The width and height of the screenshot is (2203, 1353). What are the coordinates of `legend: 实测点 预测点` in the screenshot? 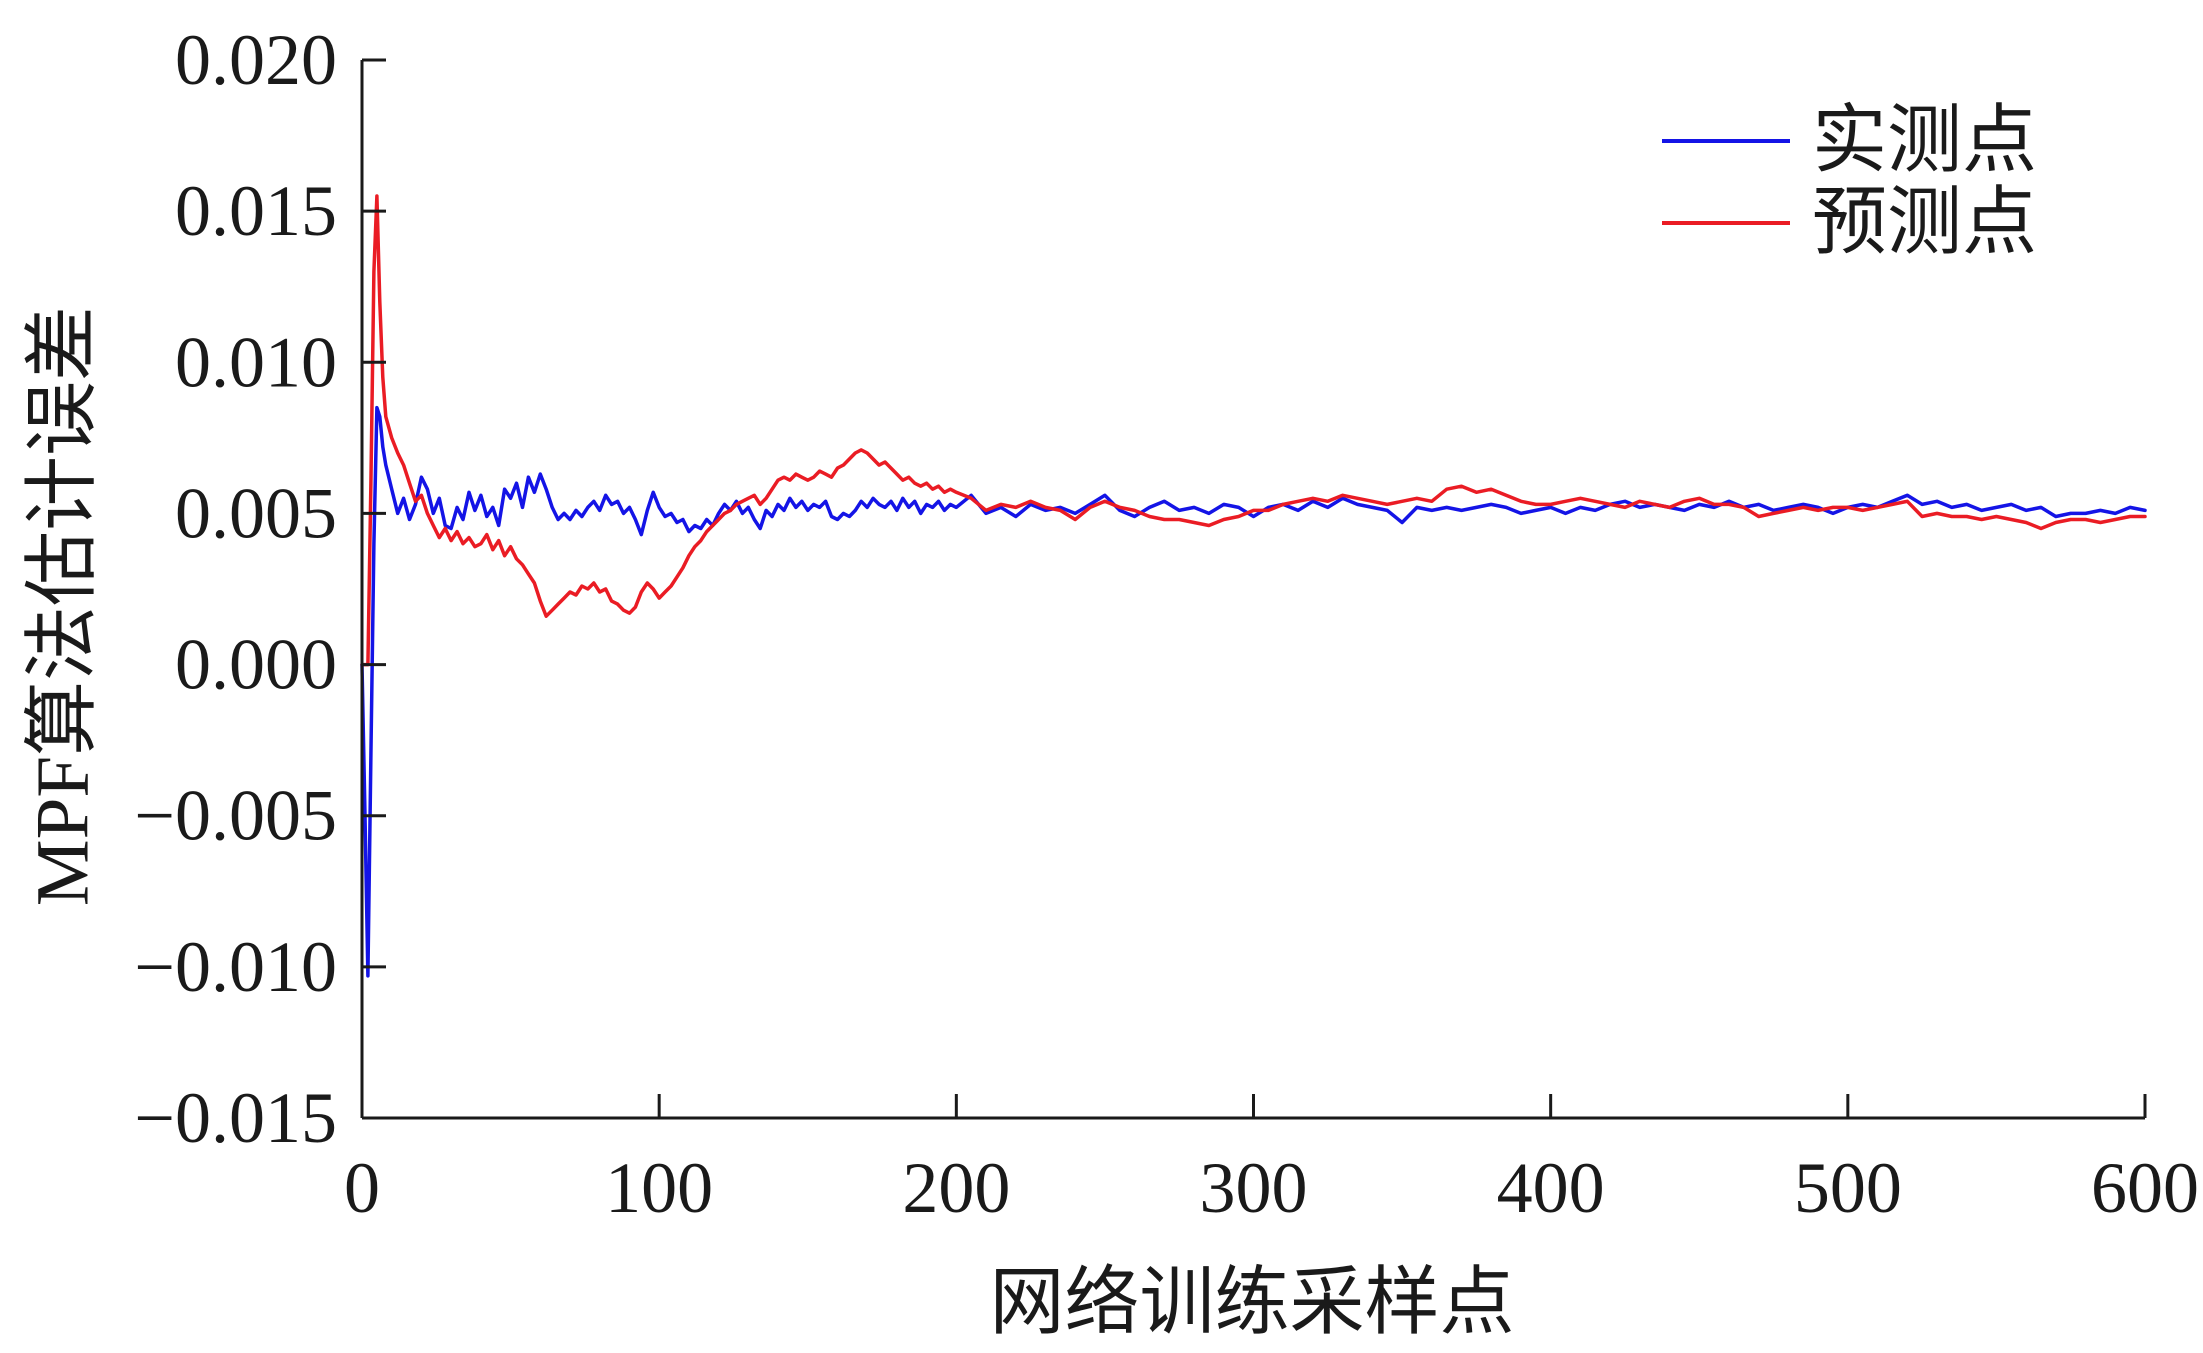 It's located at (1849, 182).